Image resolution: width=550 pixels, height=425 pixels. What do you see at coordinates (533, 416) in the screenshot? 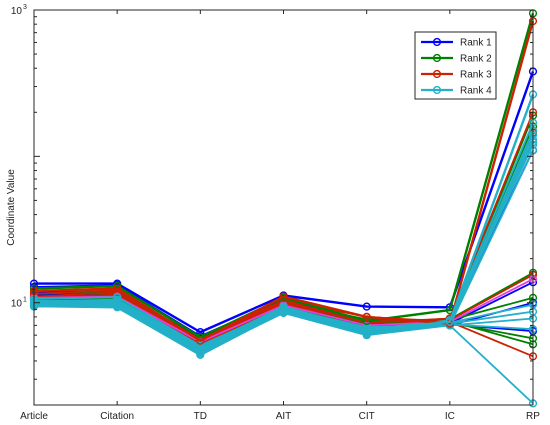
I see `x-tick-label: RP` at bounding box center [533, 416].